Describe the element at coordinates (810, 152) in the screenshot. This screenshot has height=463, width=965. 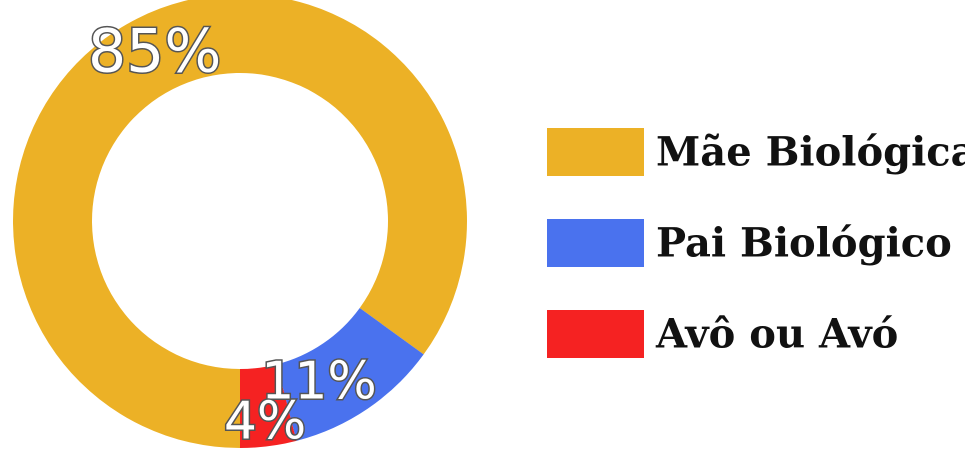
I see `legend-label-mae-biologica: Mãe Biológica` at that location.